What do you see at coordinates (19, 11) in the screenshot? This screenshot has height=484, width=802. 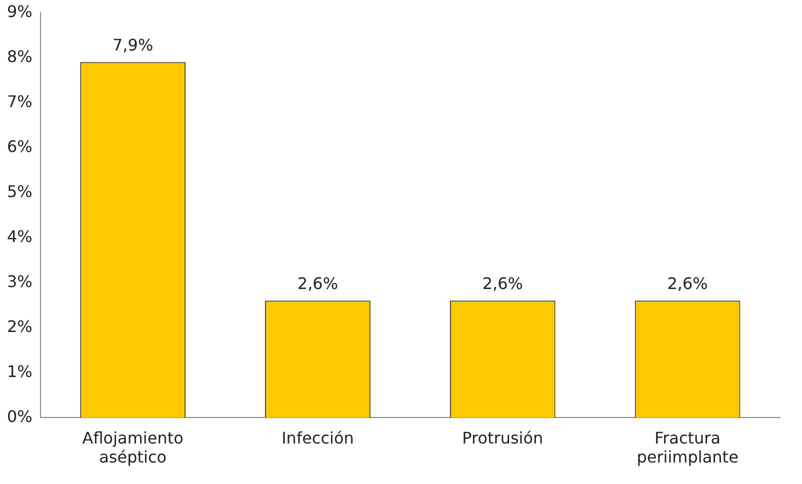 I see `y-tick-label: 9%` at bounding box center [19, 11].